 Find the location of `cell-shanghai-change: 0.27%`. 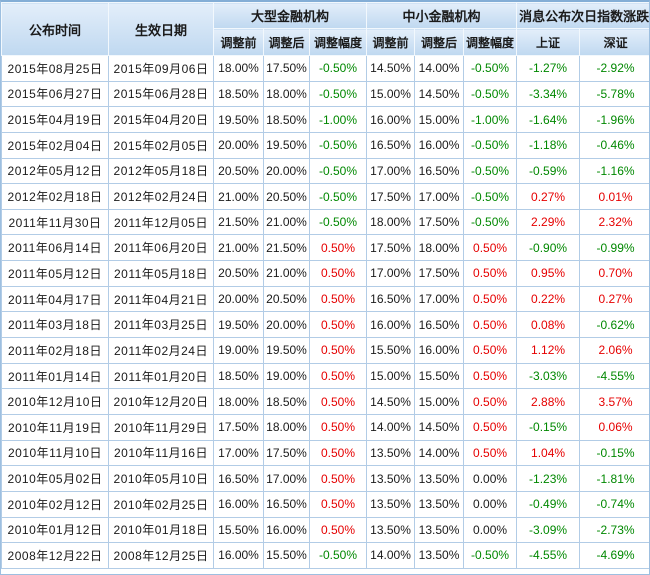

cell-shanghai-change: 0.27% is located at coordinates (548, 196).